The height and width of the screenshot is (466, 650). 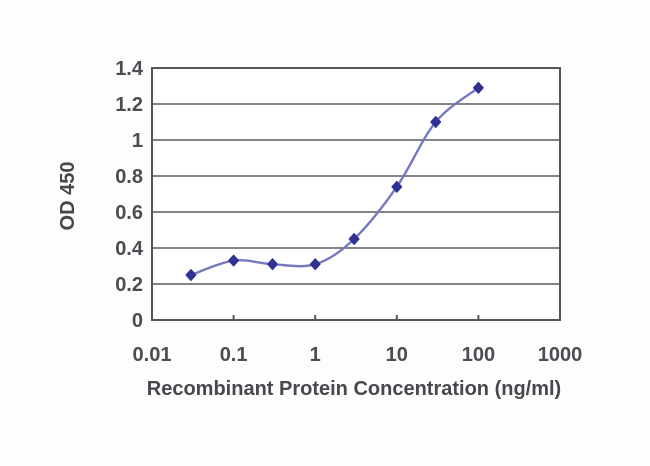 I want to click on x-tick-label: 1000, so click(x=560, y=355).